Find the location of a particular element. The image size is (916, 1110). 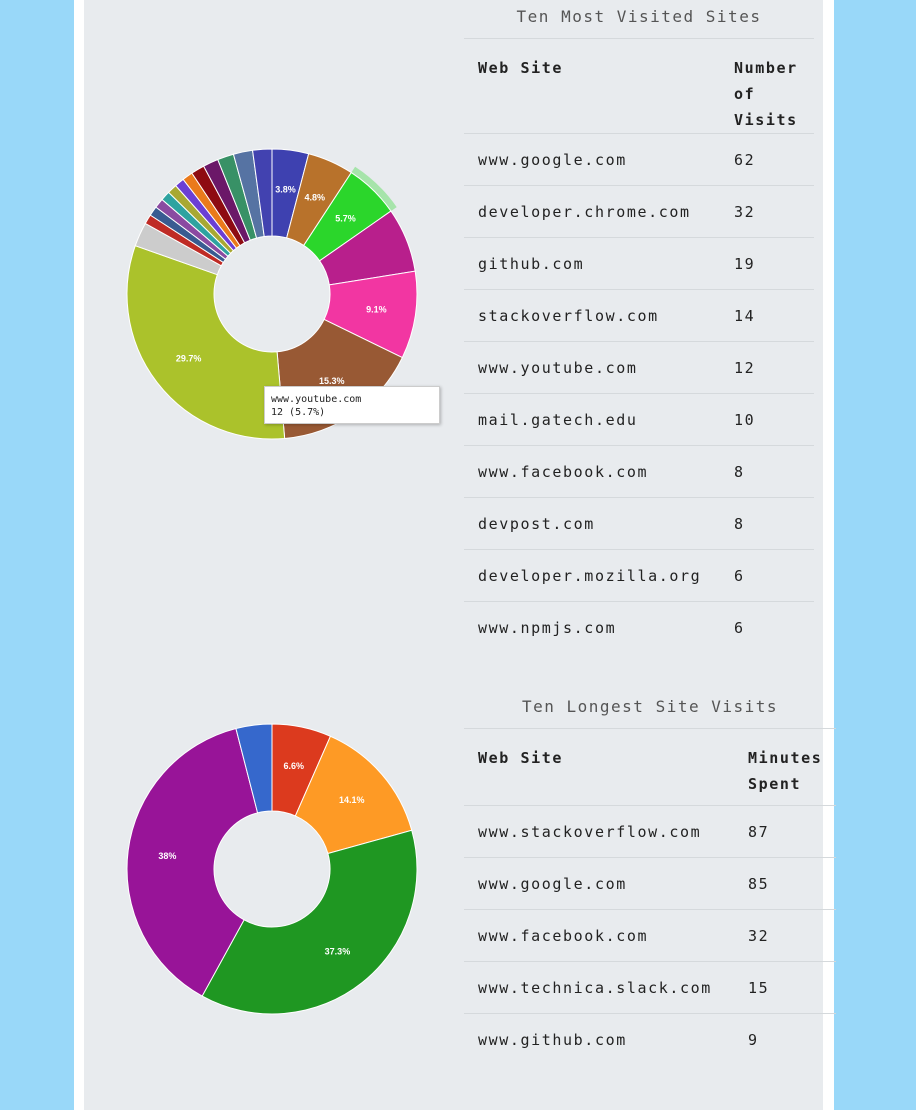

slice-label: 9.1% is located at coordinates (376, 310).